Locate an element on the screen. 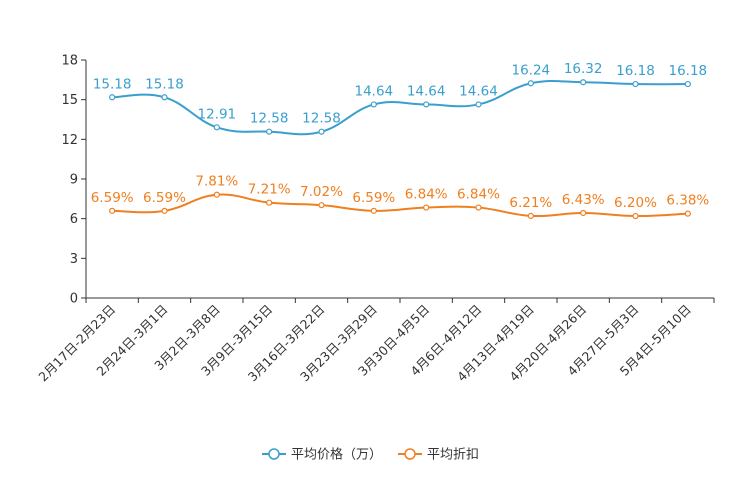 The height and width of the screenshot is (496, 744). y-tick-label: 0 is located at coordinates (74, 299).